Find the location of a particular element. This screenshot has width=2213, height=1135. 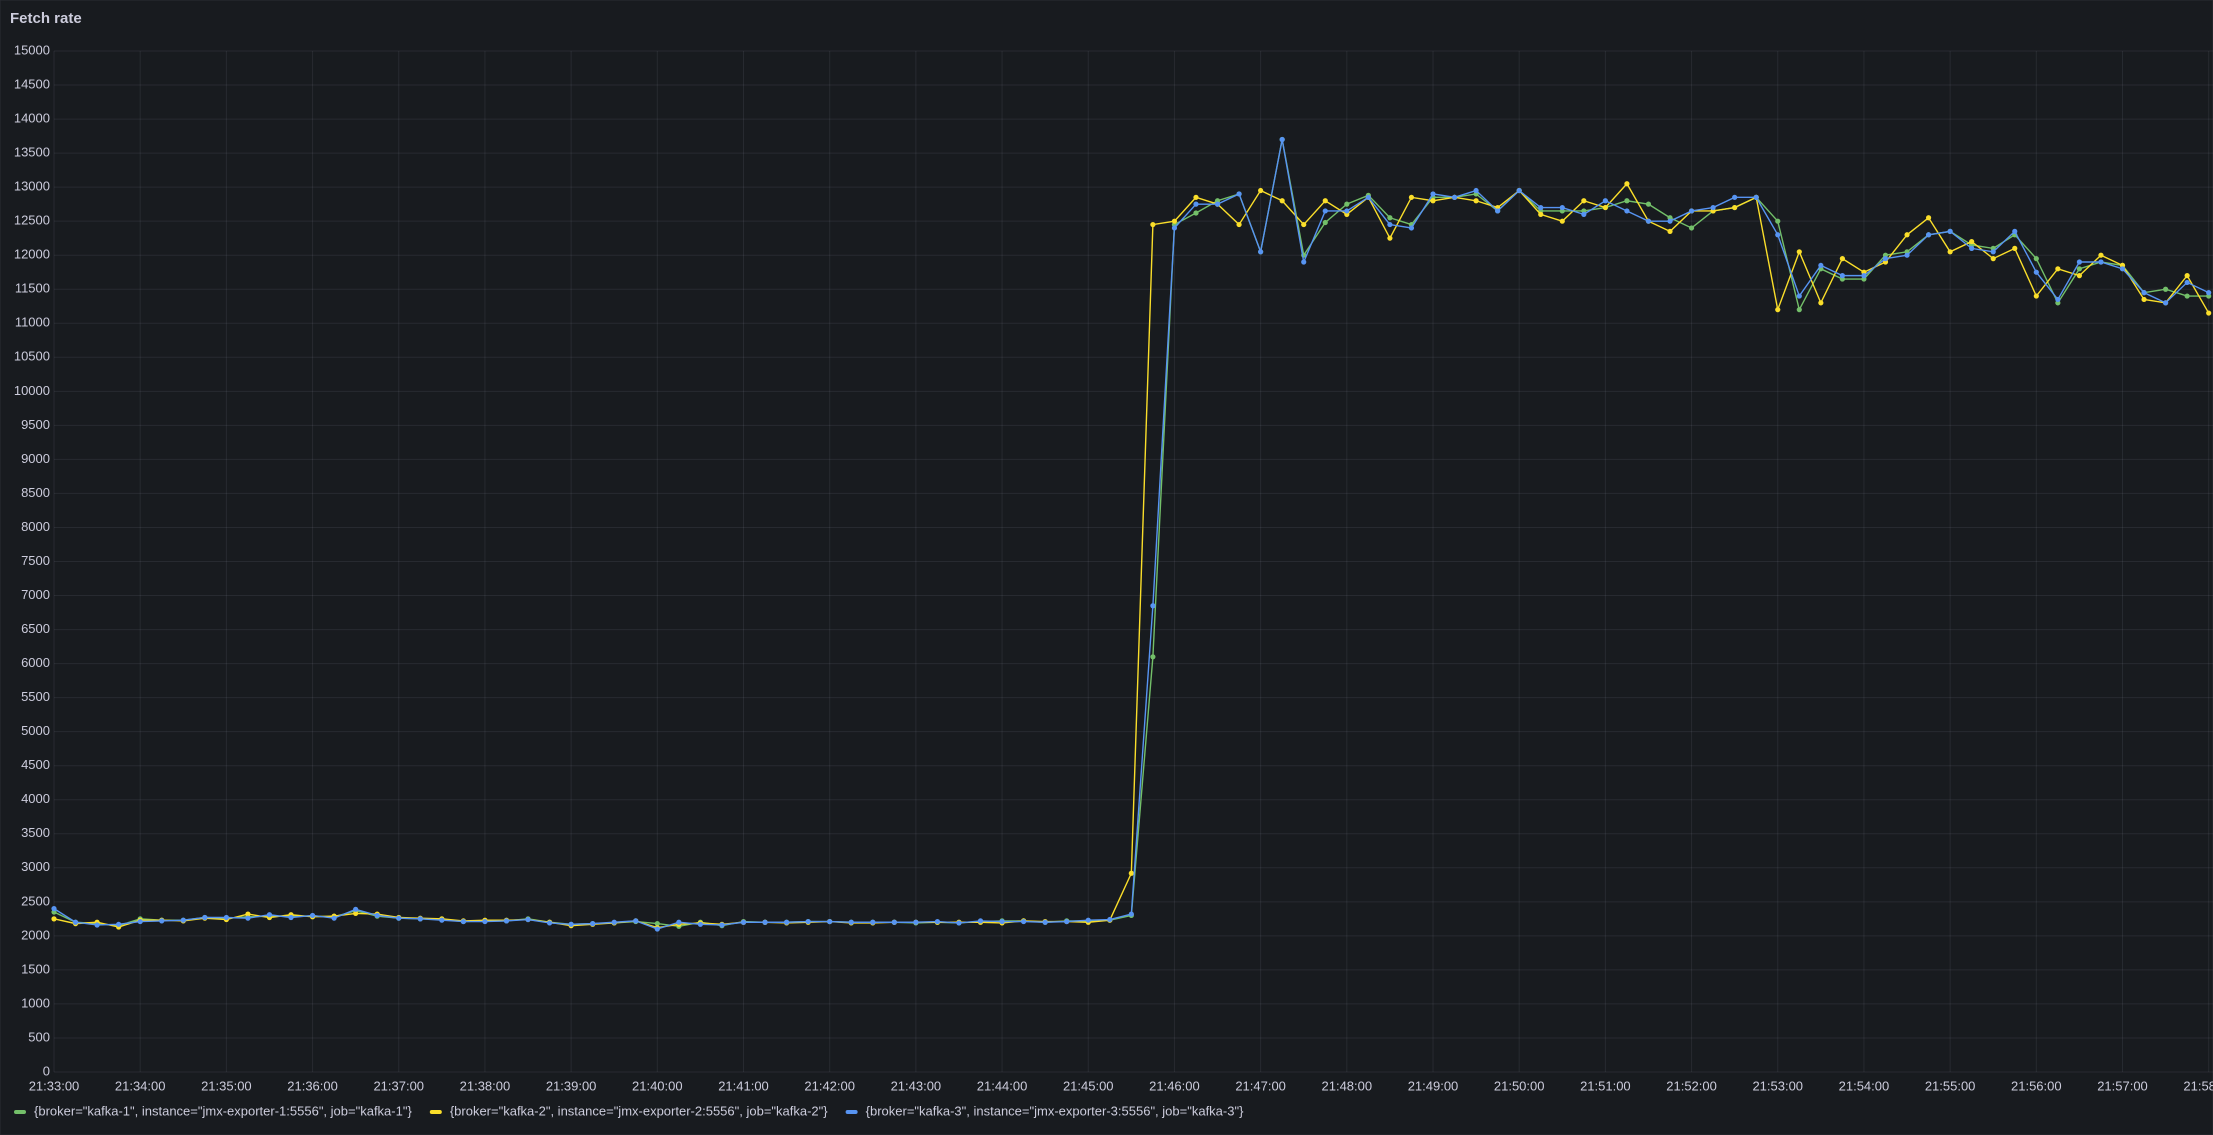

x-tick-label: 21:47:00 is located at coordinates (1260, 1085).